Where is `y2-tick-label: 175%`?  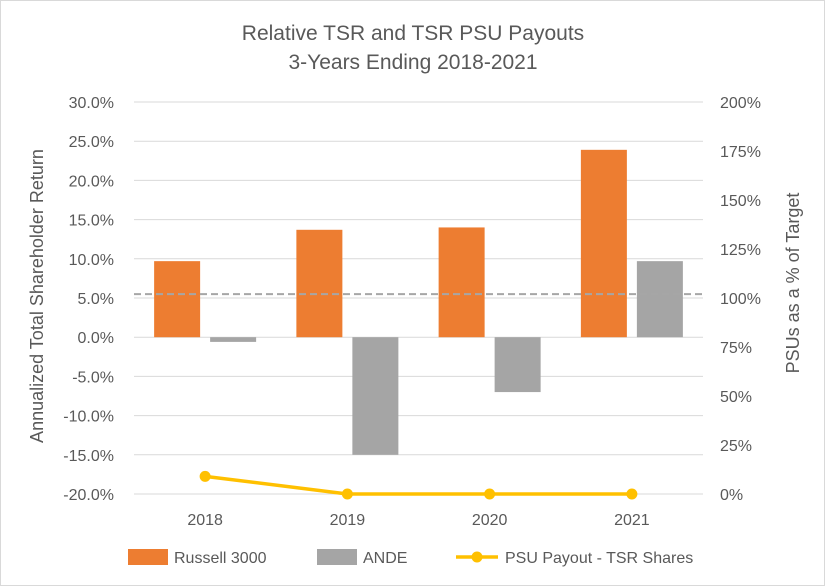 y2-tick-label: 175% is located at coordinates (740, 152).